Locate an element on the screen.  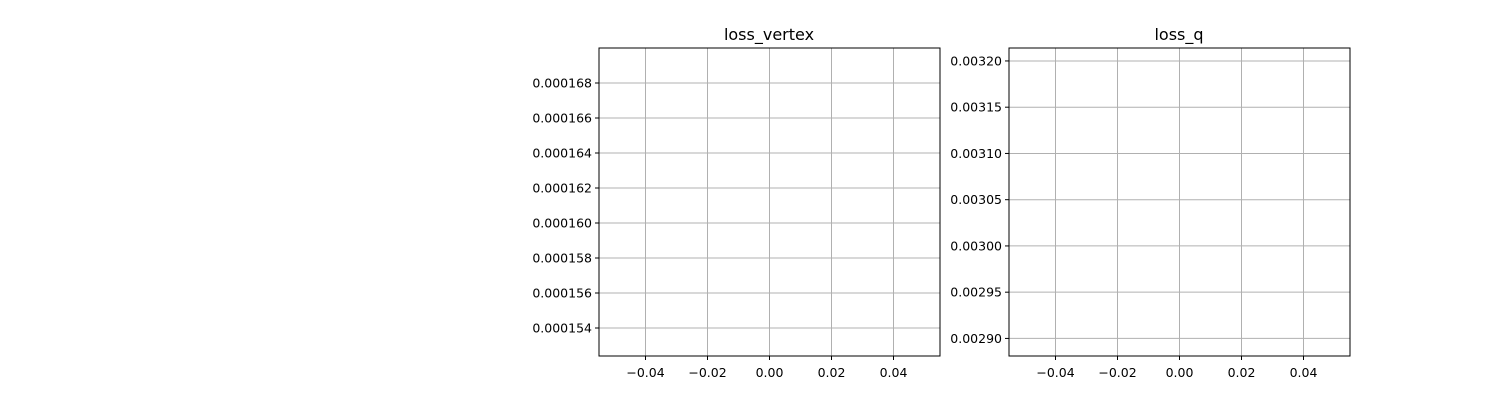
y-tick-label-loss-vertex-5: 0.000164 is located at coordinates (562, 153).